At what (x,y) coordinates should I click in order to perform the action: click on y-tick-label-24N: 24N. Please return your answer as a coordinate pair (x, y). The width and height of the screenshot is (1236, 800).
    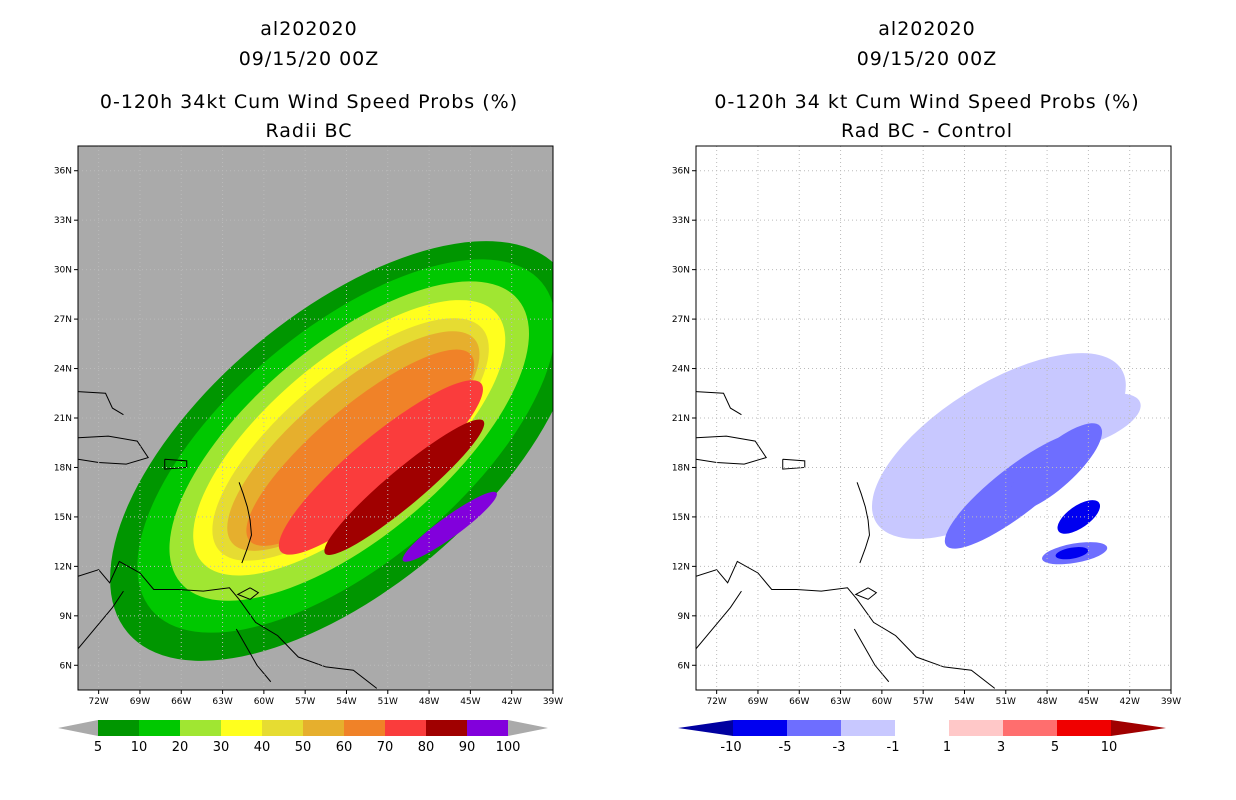
    Looking at the image, I should click on (63, 370).